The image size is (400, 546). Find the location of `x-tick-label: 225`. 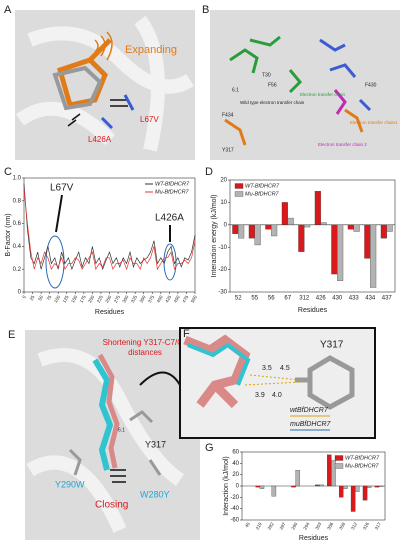

x-tick-label: 225 is located at coordinates (100, 298).